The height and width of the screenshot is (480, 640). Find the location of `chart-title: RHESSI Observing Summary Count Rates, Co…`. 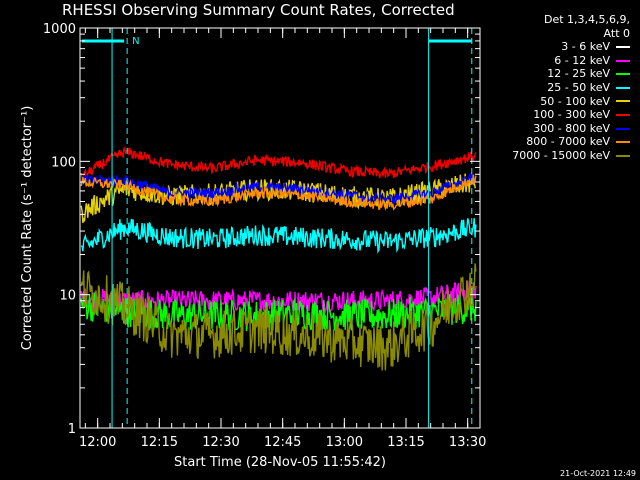

chart-title: RHESSI Observing Summary Count Rates, Co… is located at coordinates (258, 10).